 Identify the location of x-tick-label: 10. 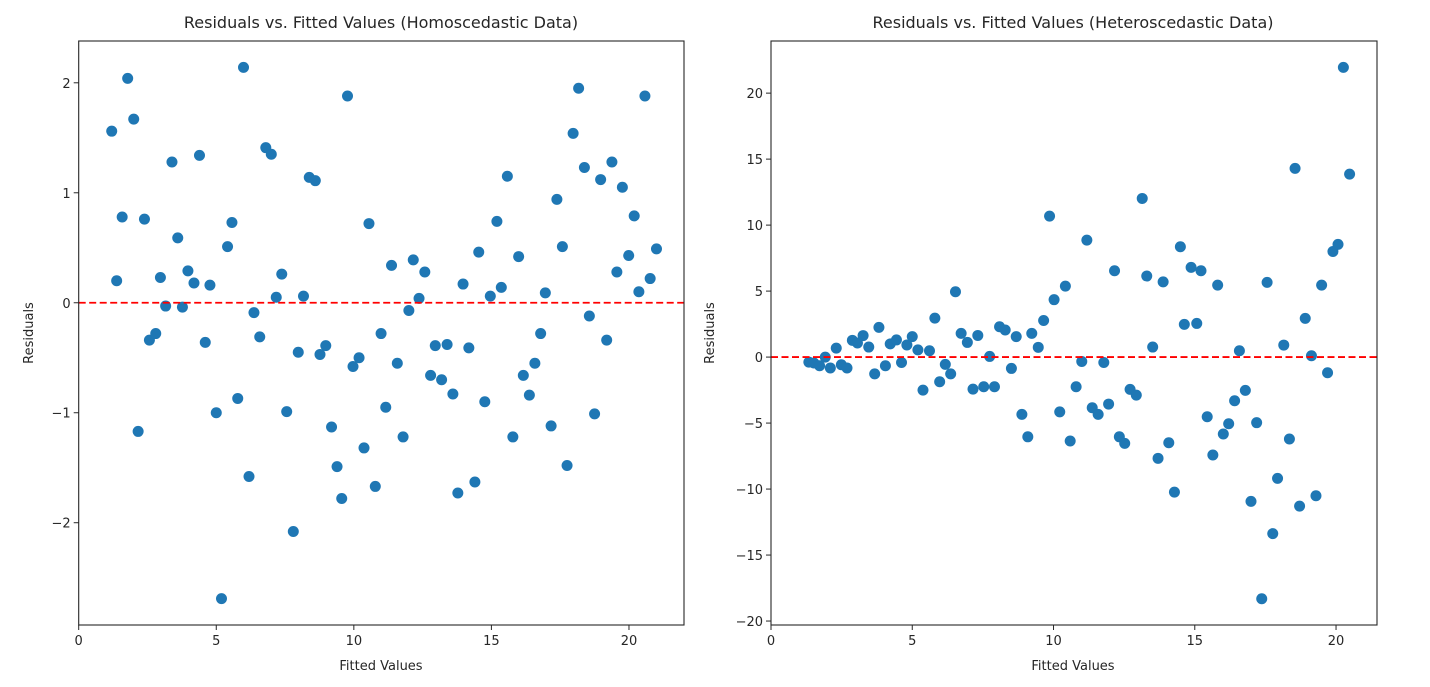
(1053, 641).